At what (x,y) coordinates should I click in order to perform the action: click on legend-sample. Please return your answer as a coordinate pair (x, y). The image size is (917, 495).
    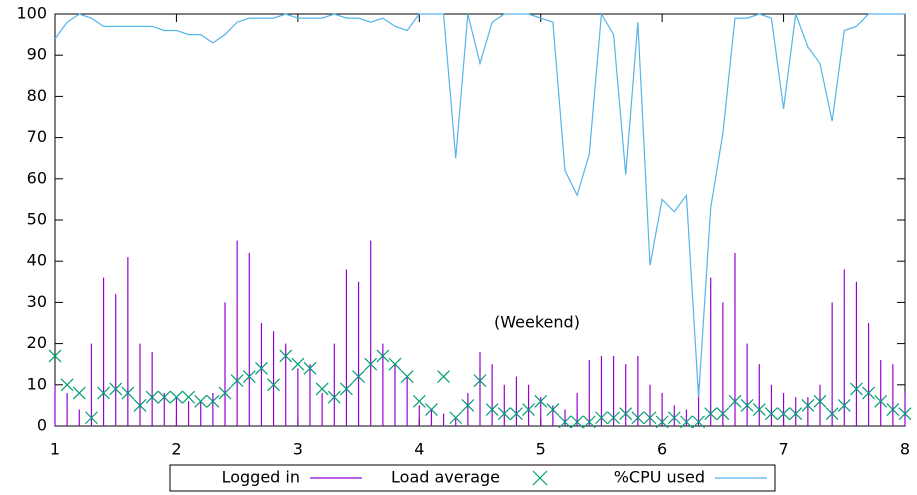
    Looking at the image, I should click on (540, 478).